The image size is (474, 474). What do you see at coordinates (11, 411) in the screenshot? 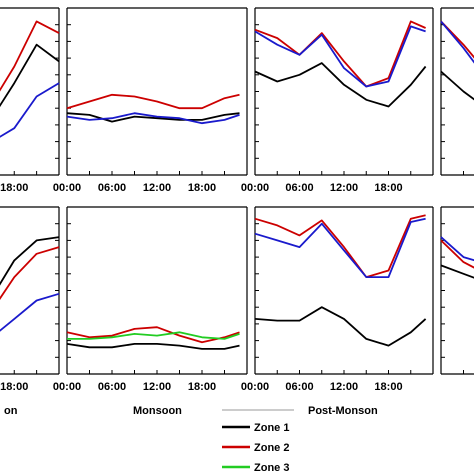
I see `season-label-left: on` at bounding box center [11, 411].